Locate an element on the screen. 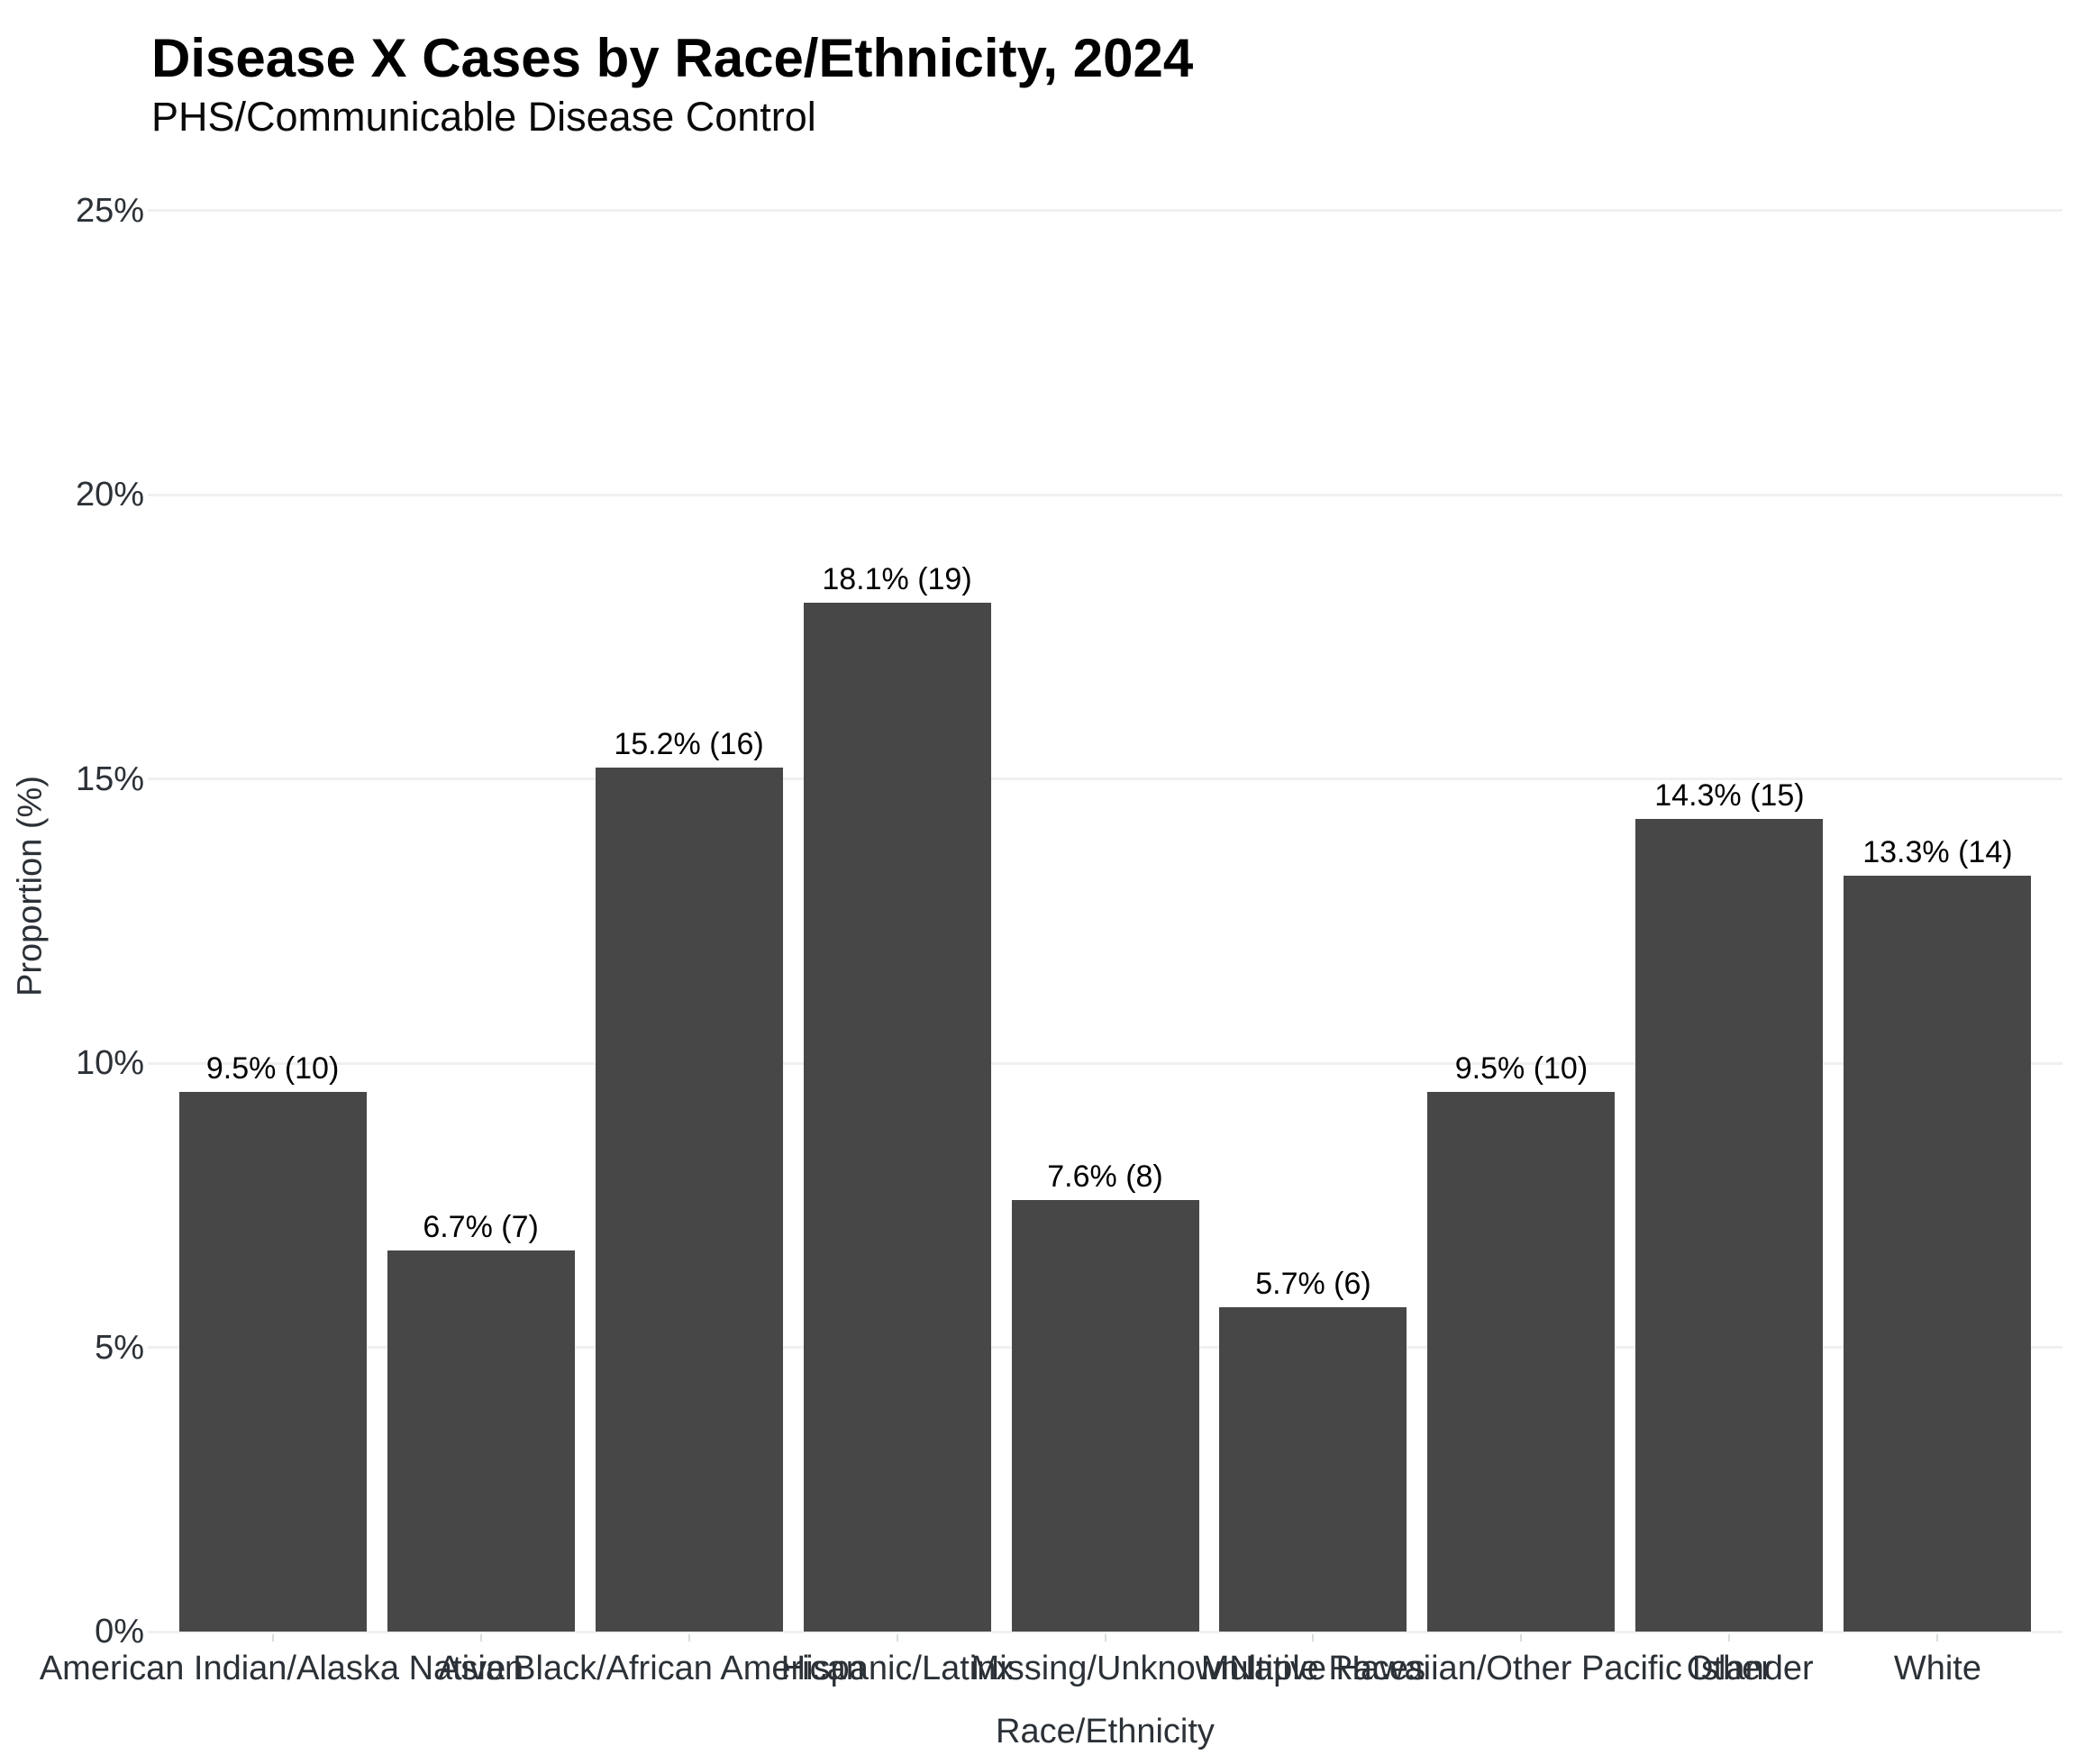 Image resolution: width=2076 pixels, height=1764 pixels. bar-value-label: 15.2% (16) is located at coordinates (689, 744).